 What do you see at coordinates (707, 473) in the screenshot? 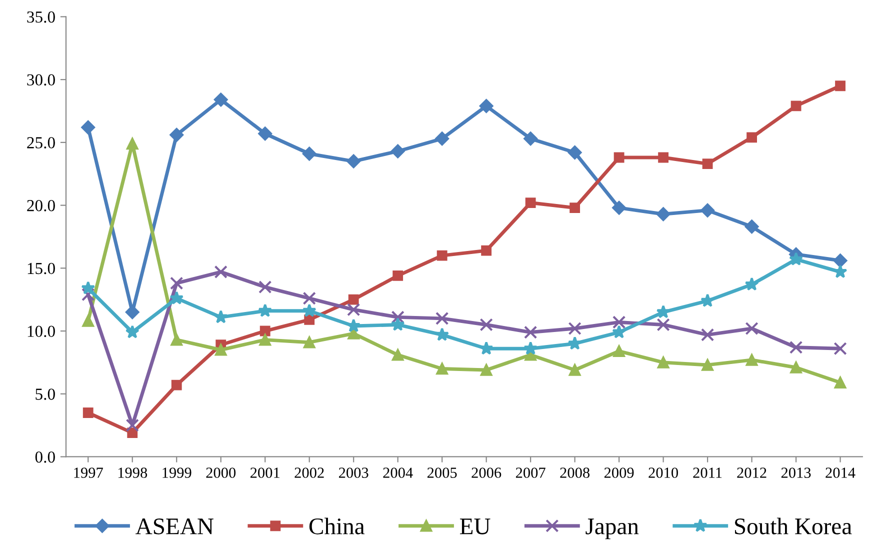
I see `x-tick-label: 2011` at bounding box center [707, 473].